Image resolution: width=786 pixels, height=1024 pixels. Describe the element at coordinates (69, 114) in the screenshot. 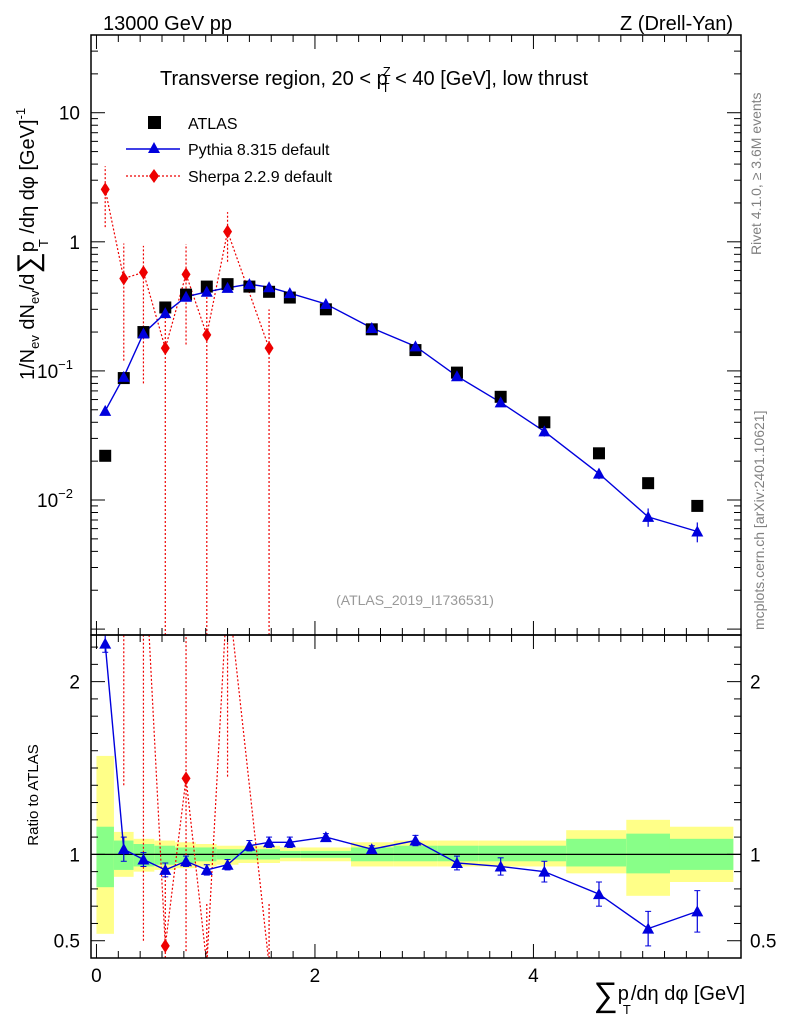

I see `y-tick-label: 10` at that location.